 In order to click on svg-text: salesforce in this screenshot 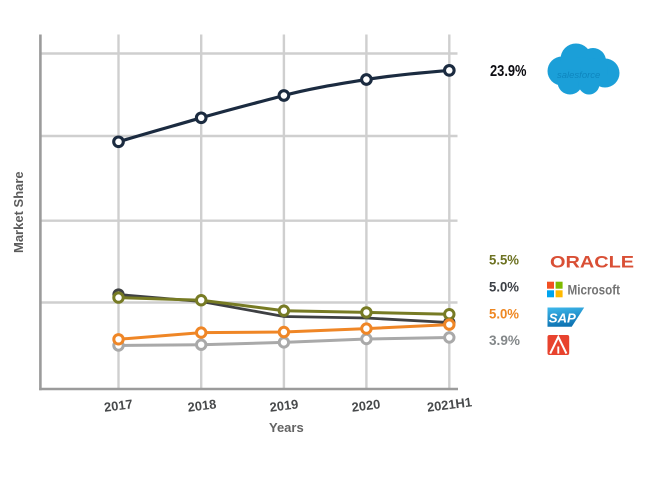, I will do `click(578, 75)`.